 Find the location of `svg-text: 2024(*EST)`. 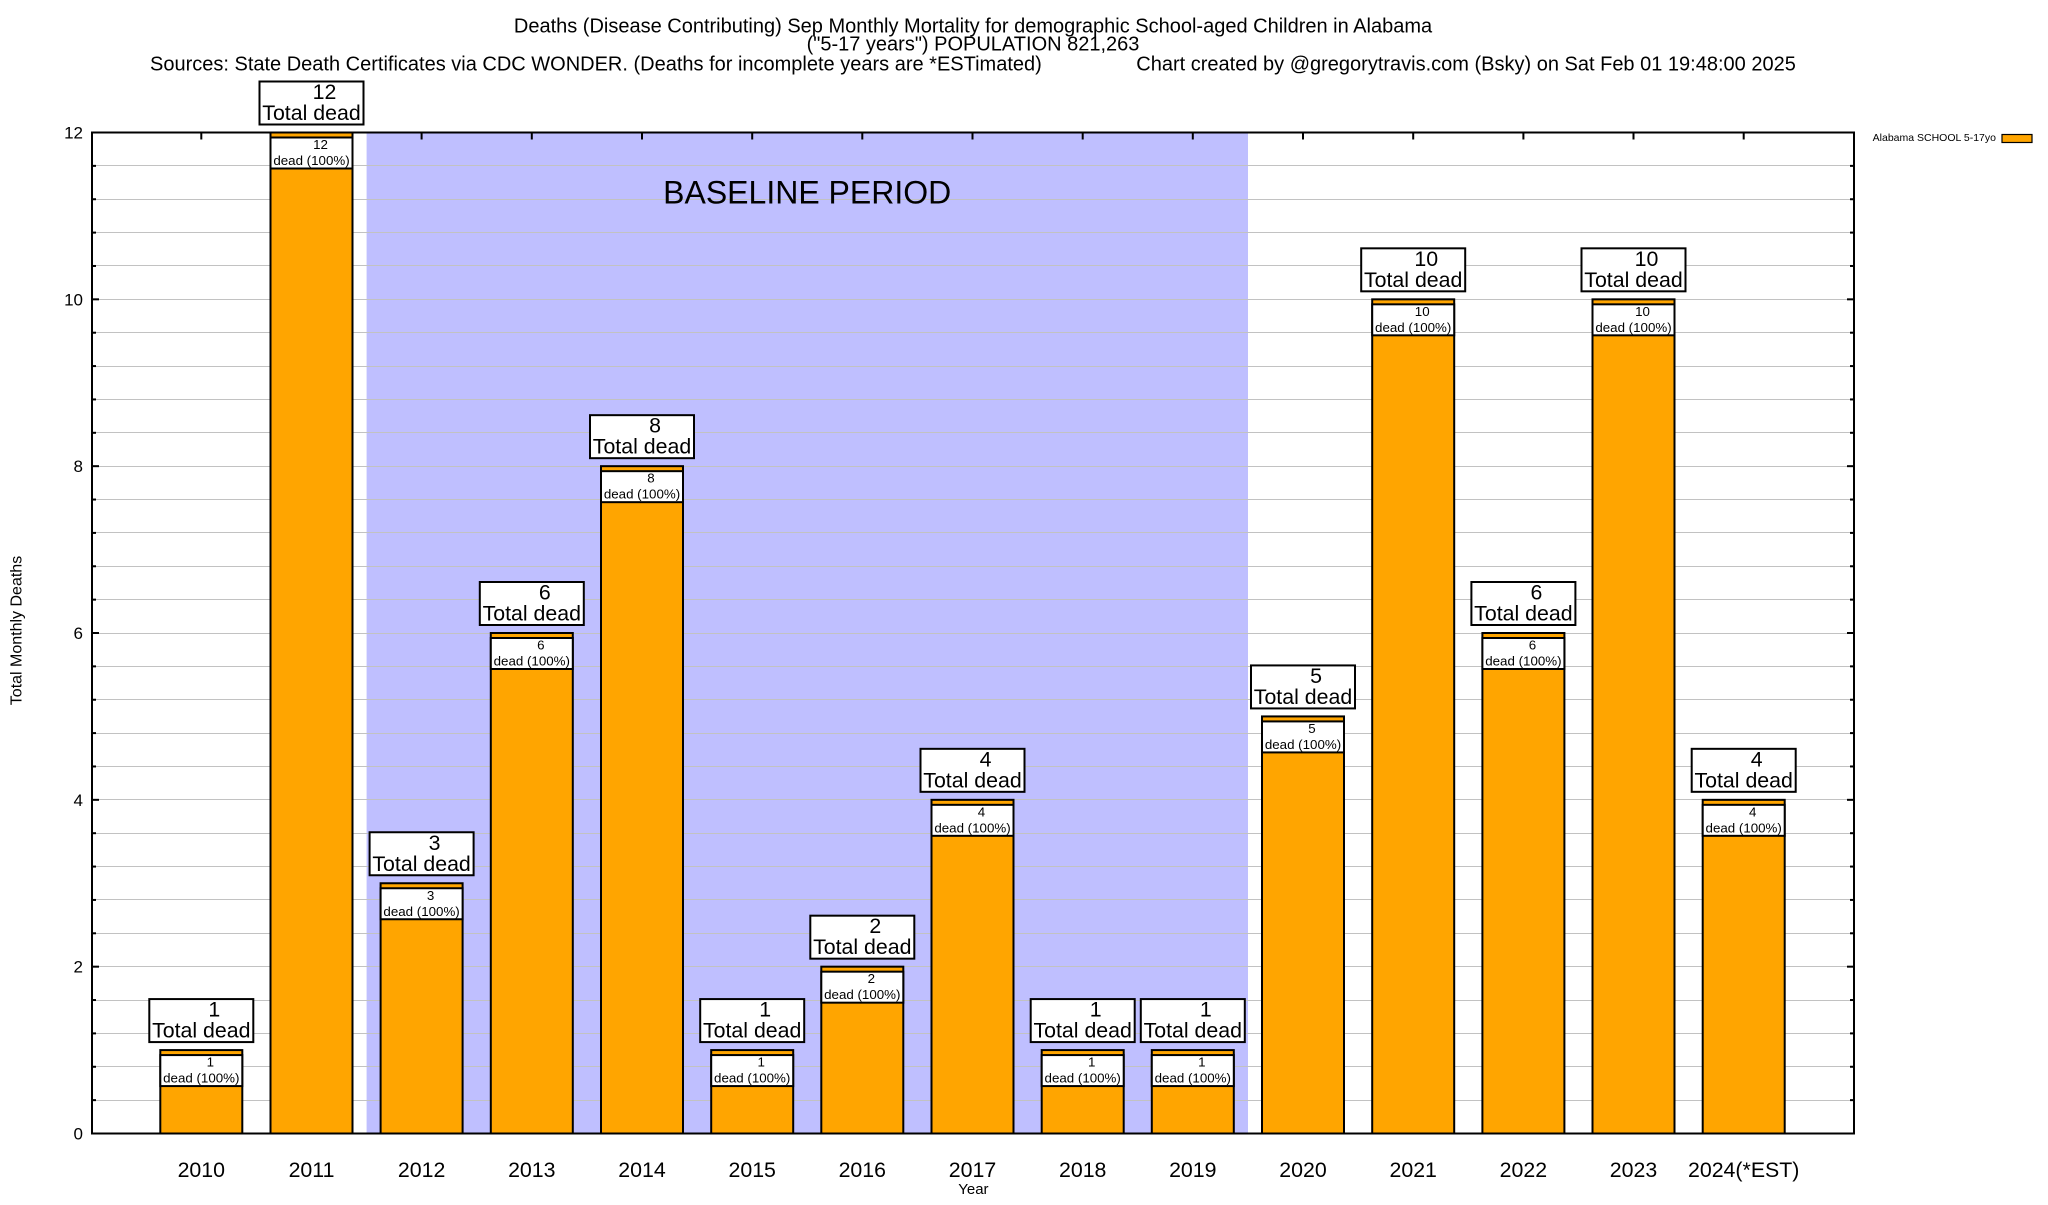

svg-text: 2024(*EST) is located at coordinates (1743, 1170).